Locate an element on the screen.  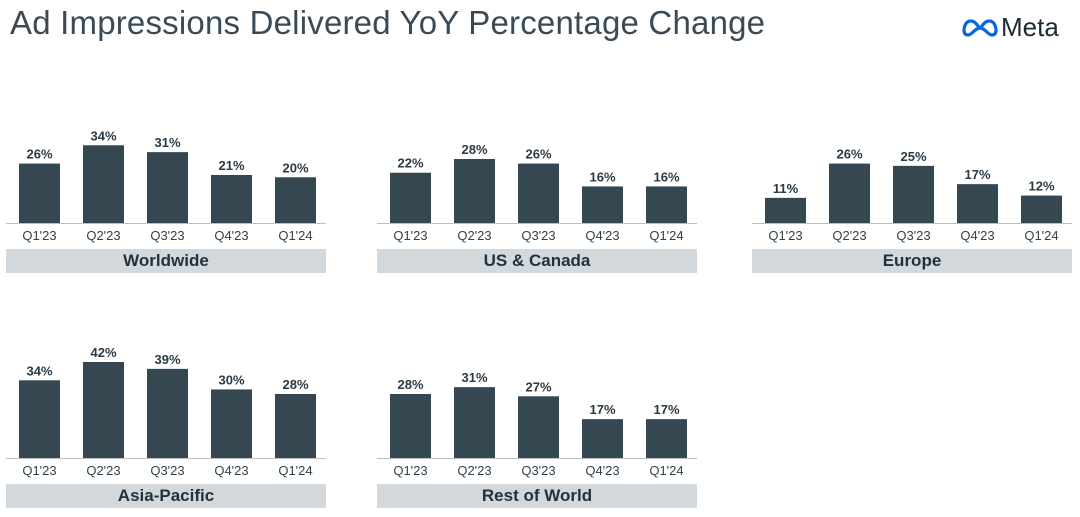
value-label: 25% is located at coordinates (913, 156).